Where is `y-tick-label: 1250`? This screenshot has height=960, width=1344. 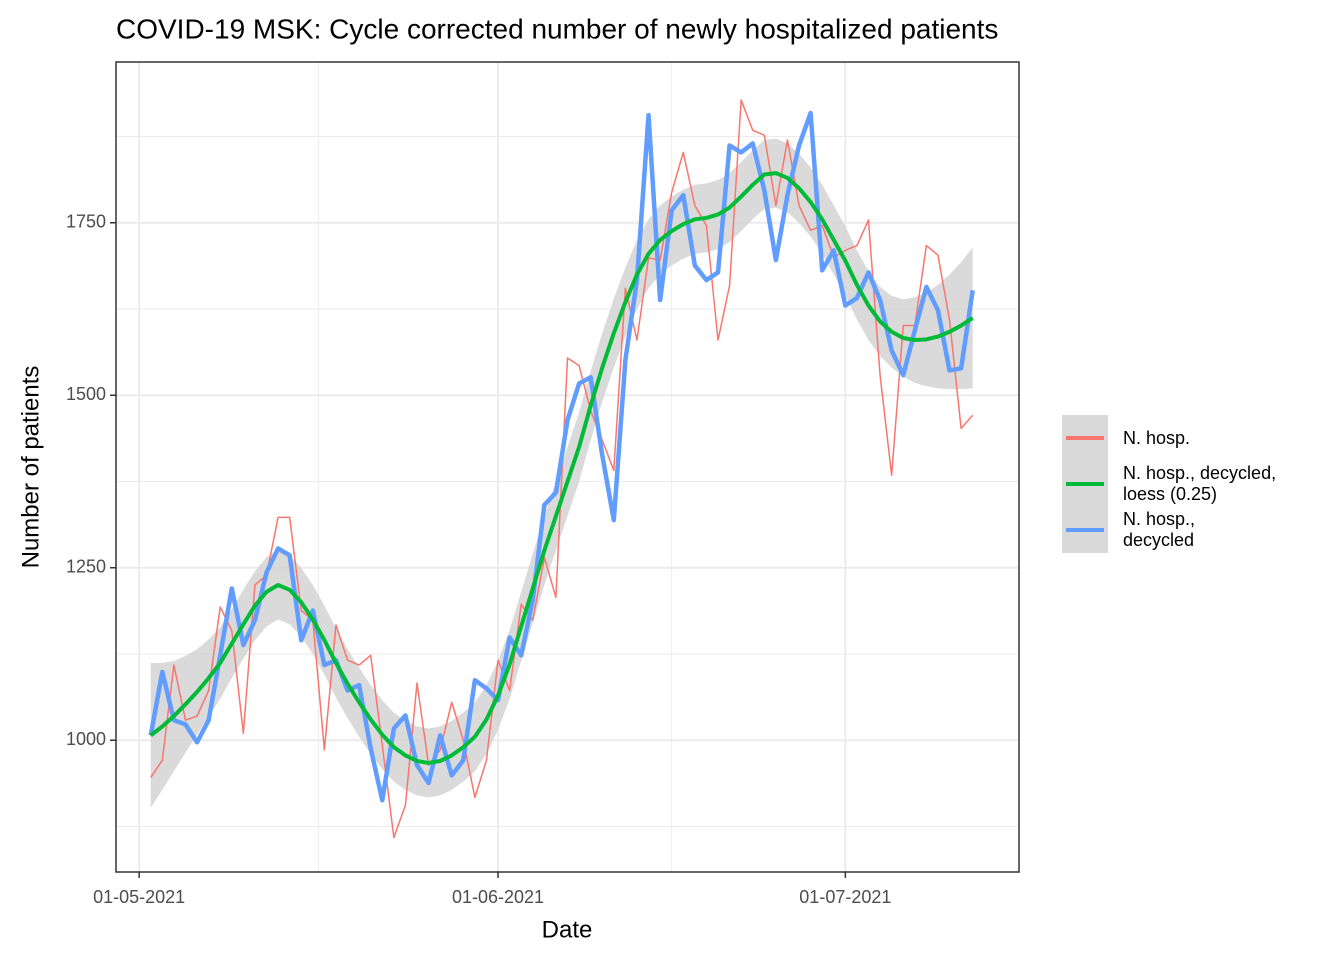 y-tick-label: 1250 is located at coordinates (86, 566).